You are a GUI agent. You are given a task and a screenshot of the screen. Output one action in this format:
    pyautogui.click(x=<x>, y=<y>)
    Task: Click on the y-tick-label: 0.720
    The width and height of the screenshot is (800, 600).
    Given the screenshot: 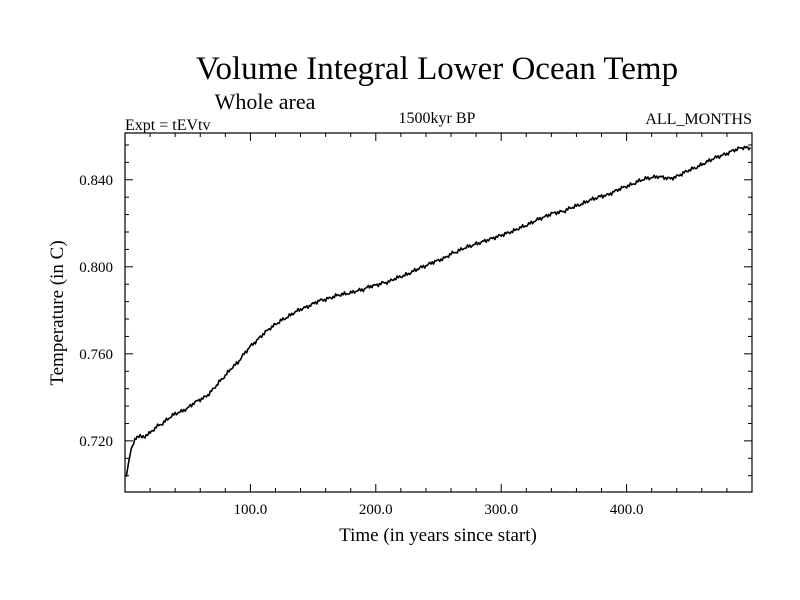 What is the action you would take?
    pyautogui.click(x=96, y=442)
    